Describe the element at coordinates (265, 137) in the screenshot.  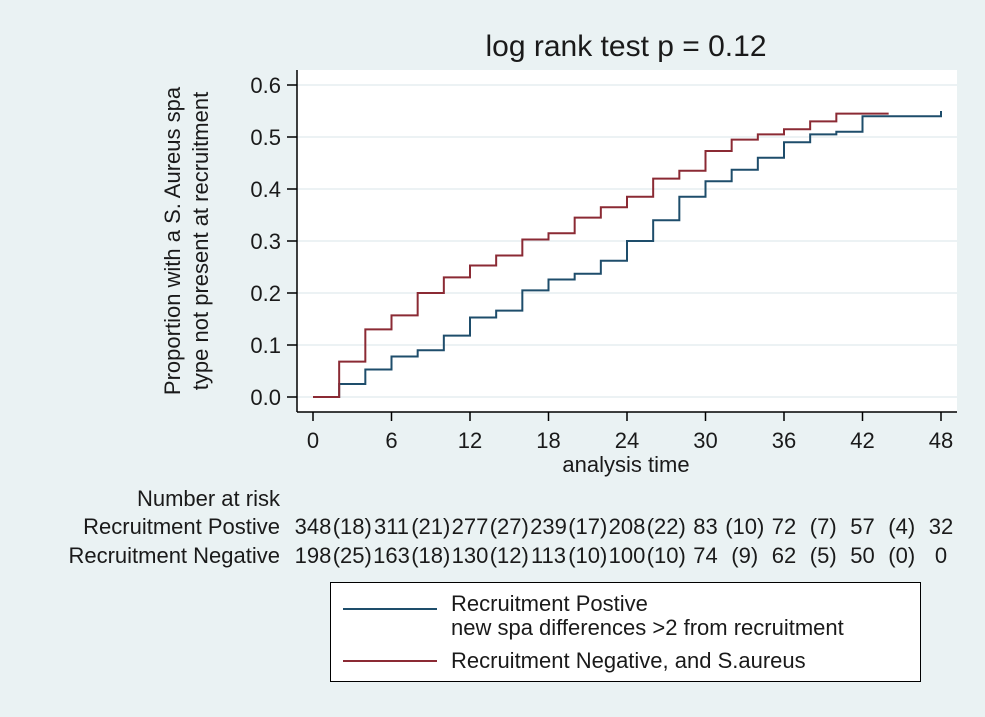
I see `y-tick-label: 0.5` at that location.